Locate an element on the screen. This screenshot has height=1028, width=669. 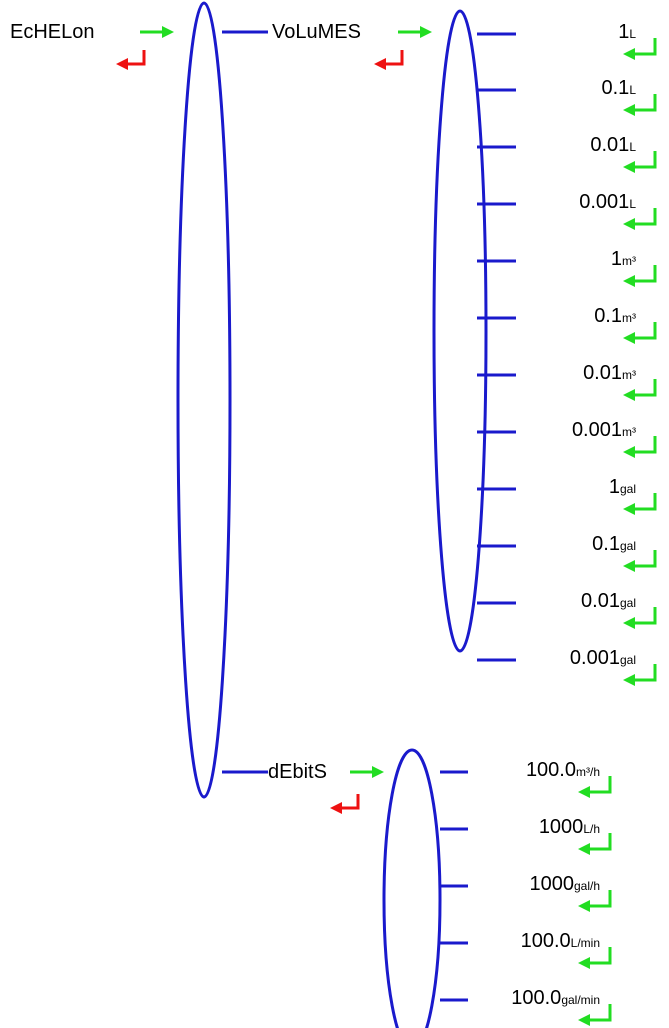
main-ellipse is located at coordinates (204, 400).